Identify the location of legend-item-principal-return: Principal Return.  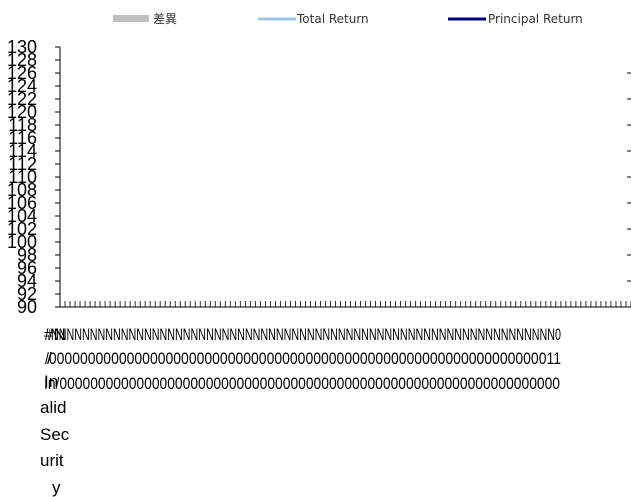
(515, 19).